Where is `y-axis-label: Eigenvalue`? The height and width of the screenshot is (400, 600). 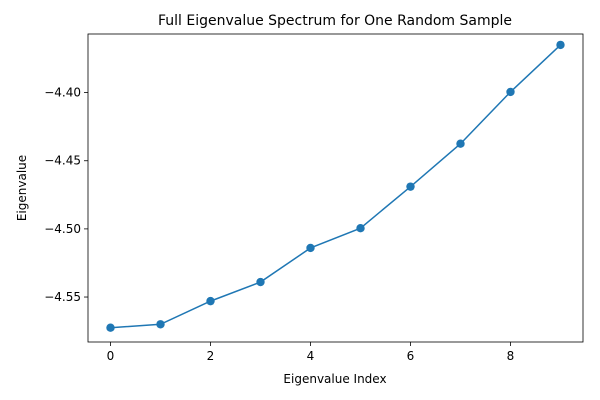
y-axis-label: Eigenvalue is located at coordinates (22, 188).